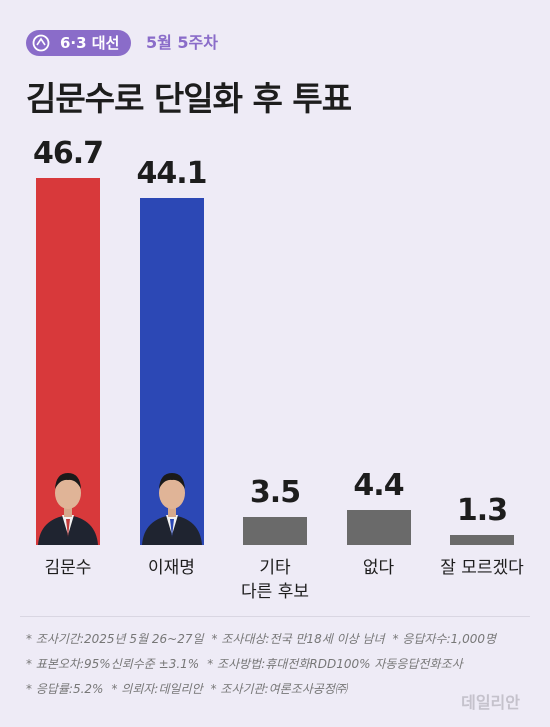 Image resolution: width=550 pixels, height=727 pixels. Describe the element at coordinates (335, 664) in the screenshot. I see `note: * 조사방법:휴대전화RDD100% 자동응답전화조사` at that location.